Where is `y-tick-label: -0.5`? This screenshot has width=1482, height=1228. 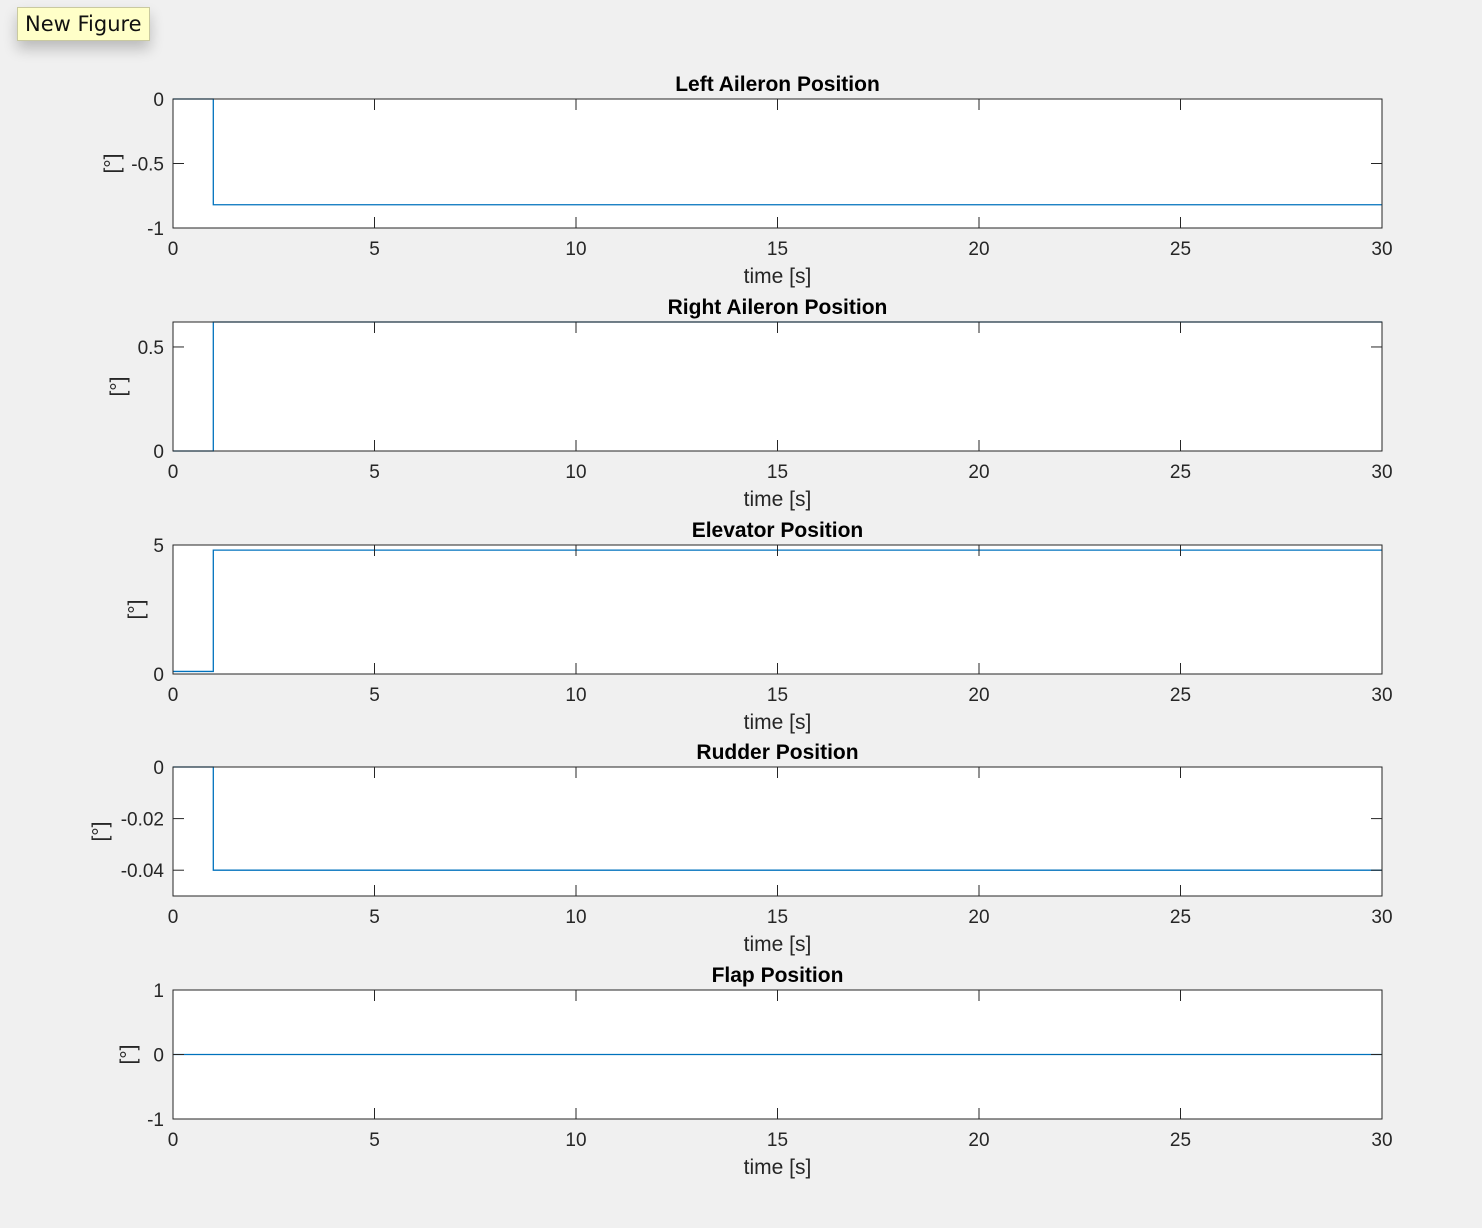 y-tick-label: -0.5 is located at coordinates (147, 165).